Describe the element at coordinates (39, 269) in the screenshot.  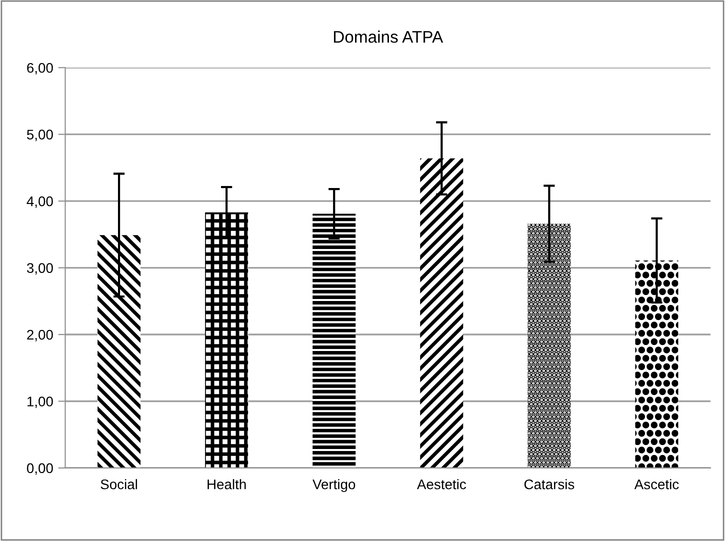
I see `y-tick-label: 3,00` at that location.